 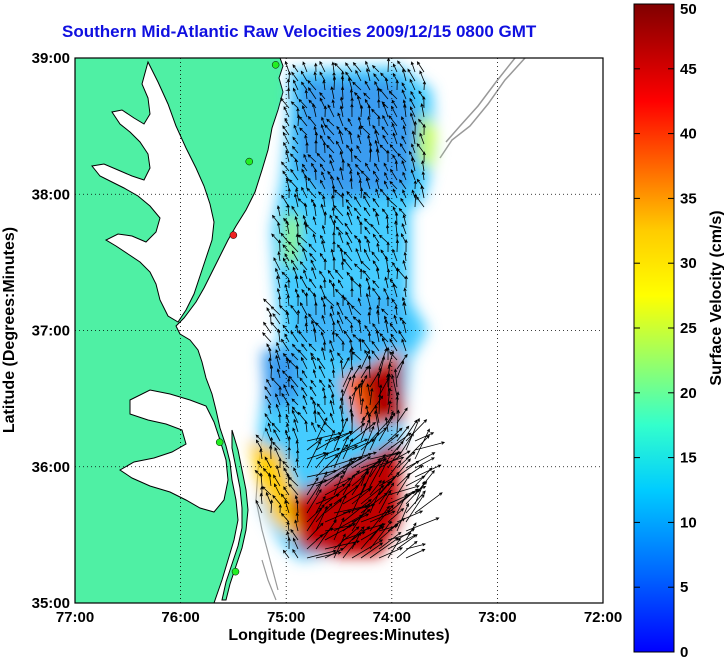 I want to click on x-tick-label: 77:00, so click(x=75, y=617).